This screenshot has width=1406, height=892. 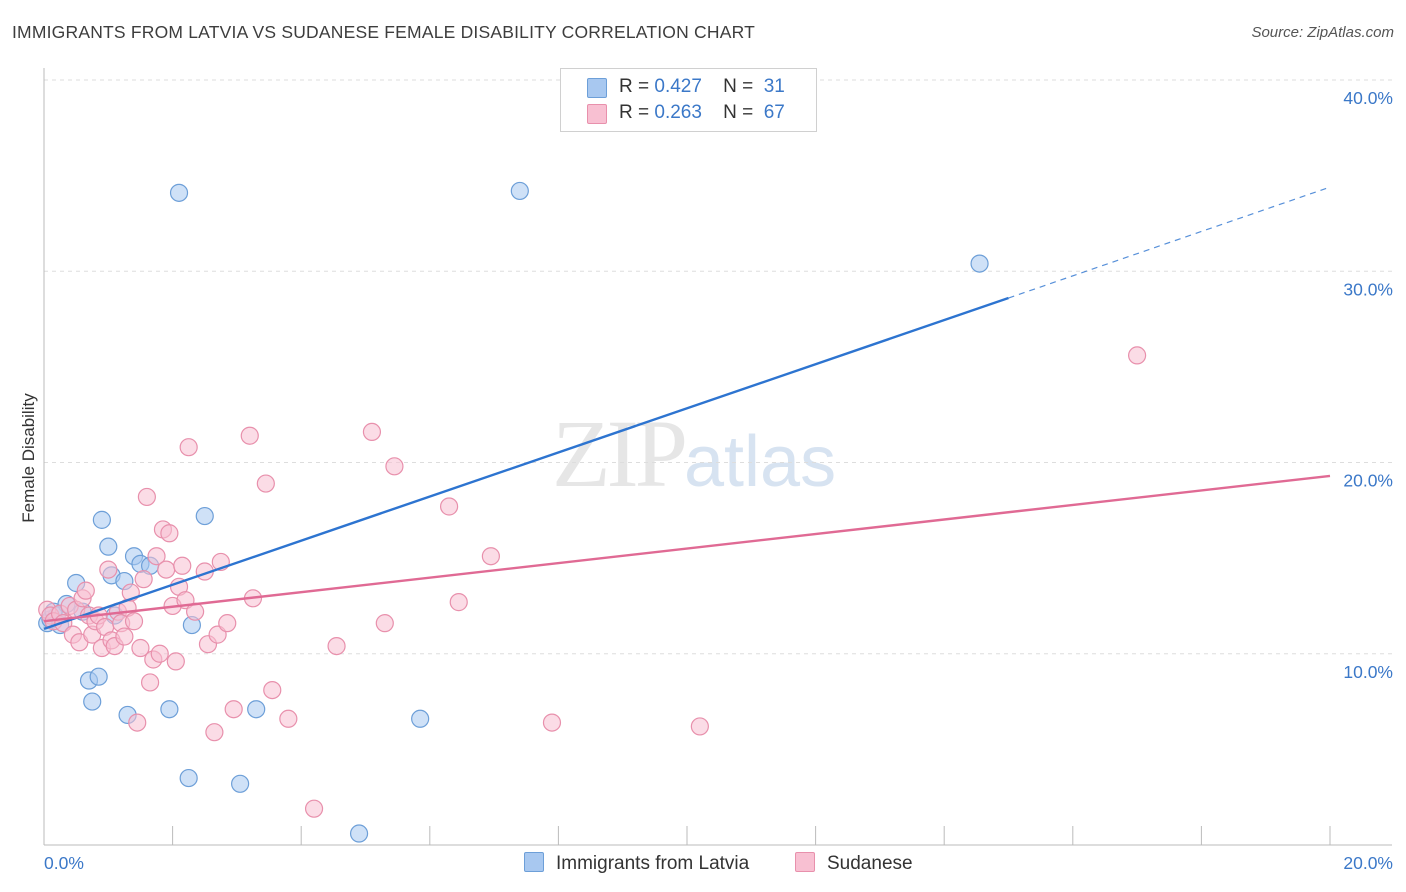 What do you see at coordinates (597, 114) in the screenshot?
I see `legend-swatch-sudanese` at bounding box center [597, 114].